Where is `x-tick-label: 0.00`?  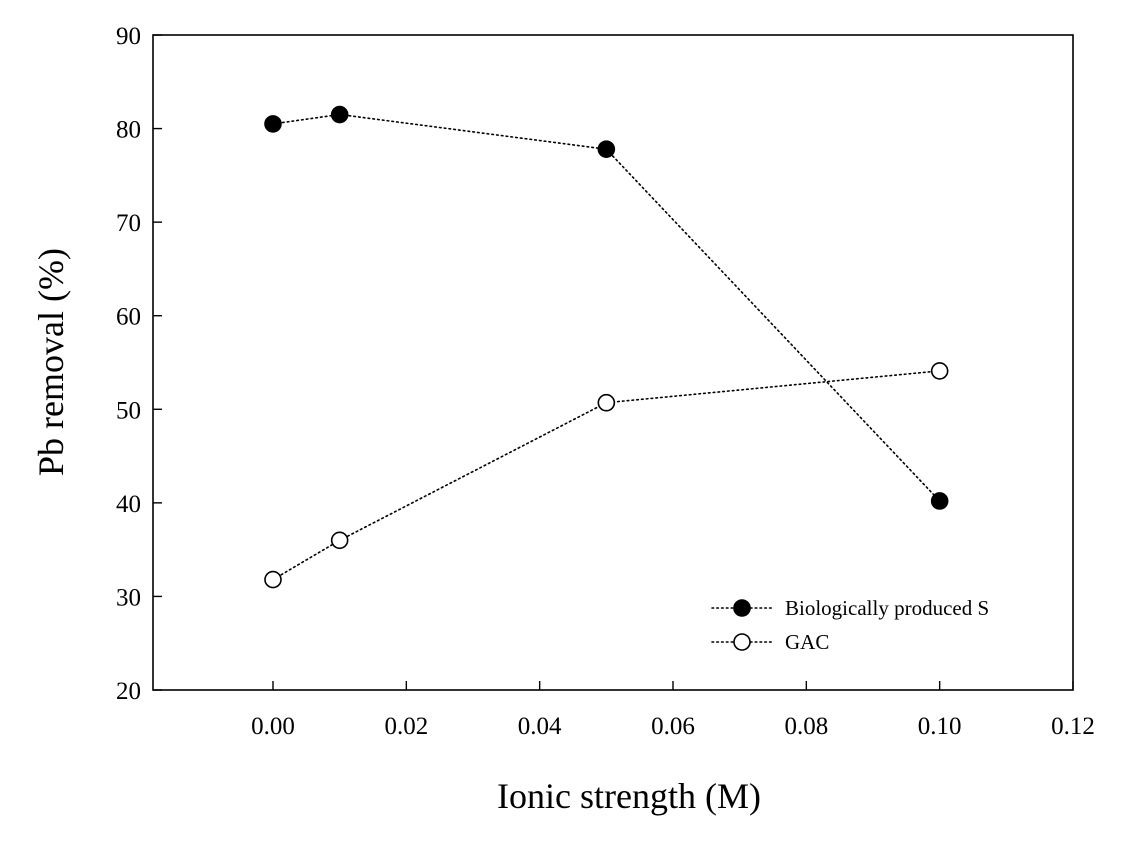 x-tick-label: 0.00 is located at coordinates (273, 726).